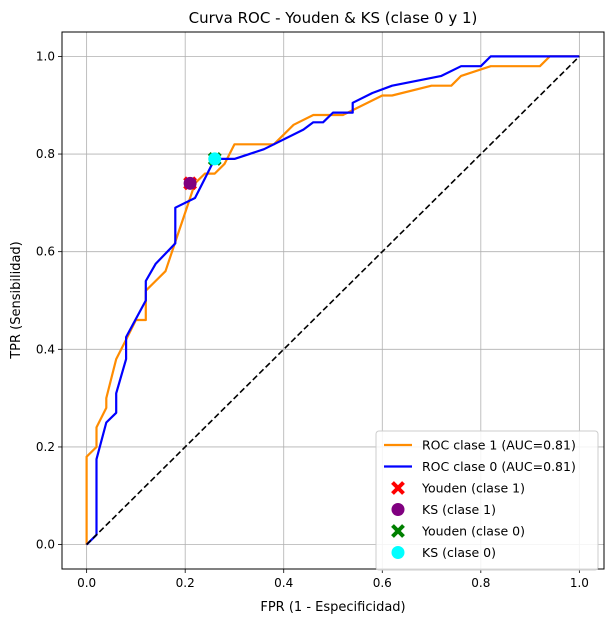 The height and width of the screenshot is (624, 613). Describe the element at coordinates (185, 583) in the screenshot. I see `x-tick-label: 0.2` at that location.